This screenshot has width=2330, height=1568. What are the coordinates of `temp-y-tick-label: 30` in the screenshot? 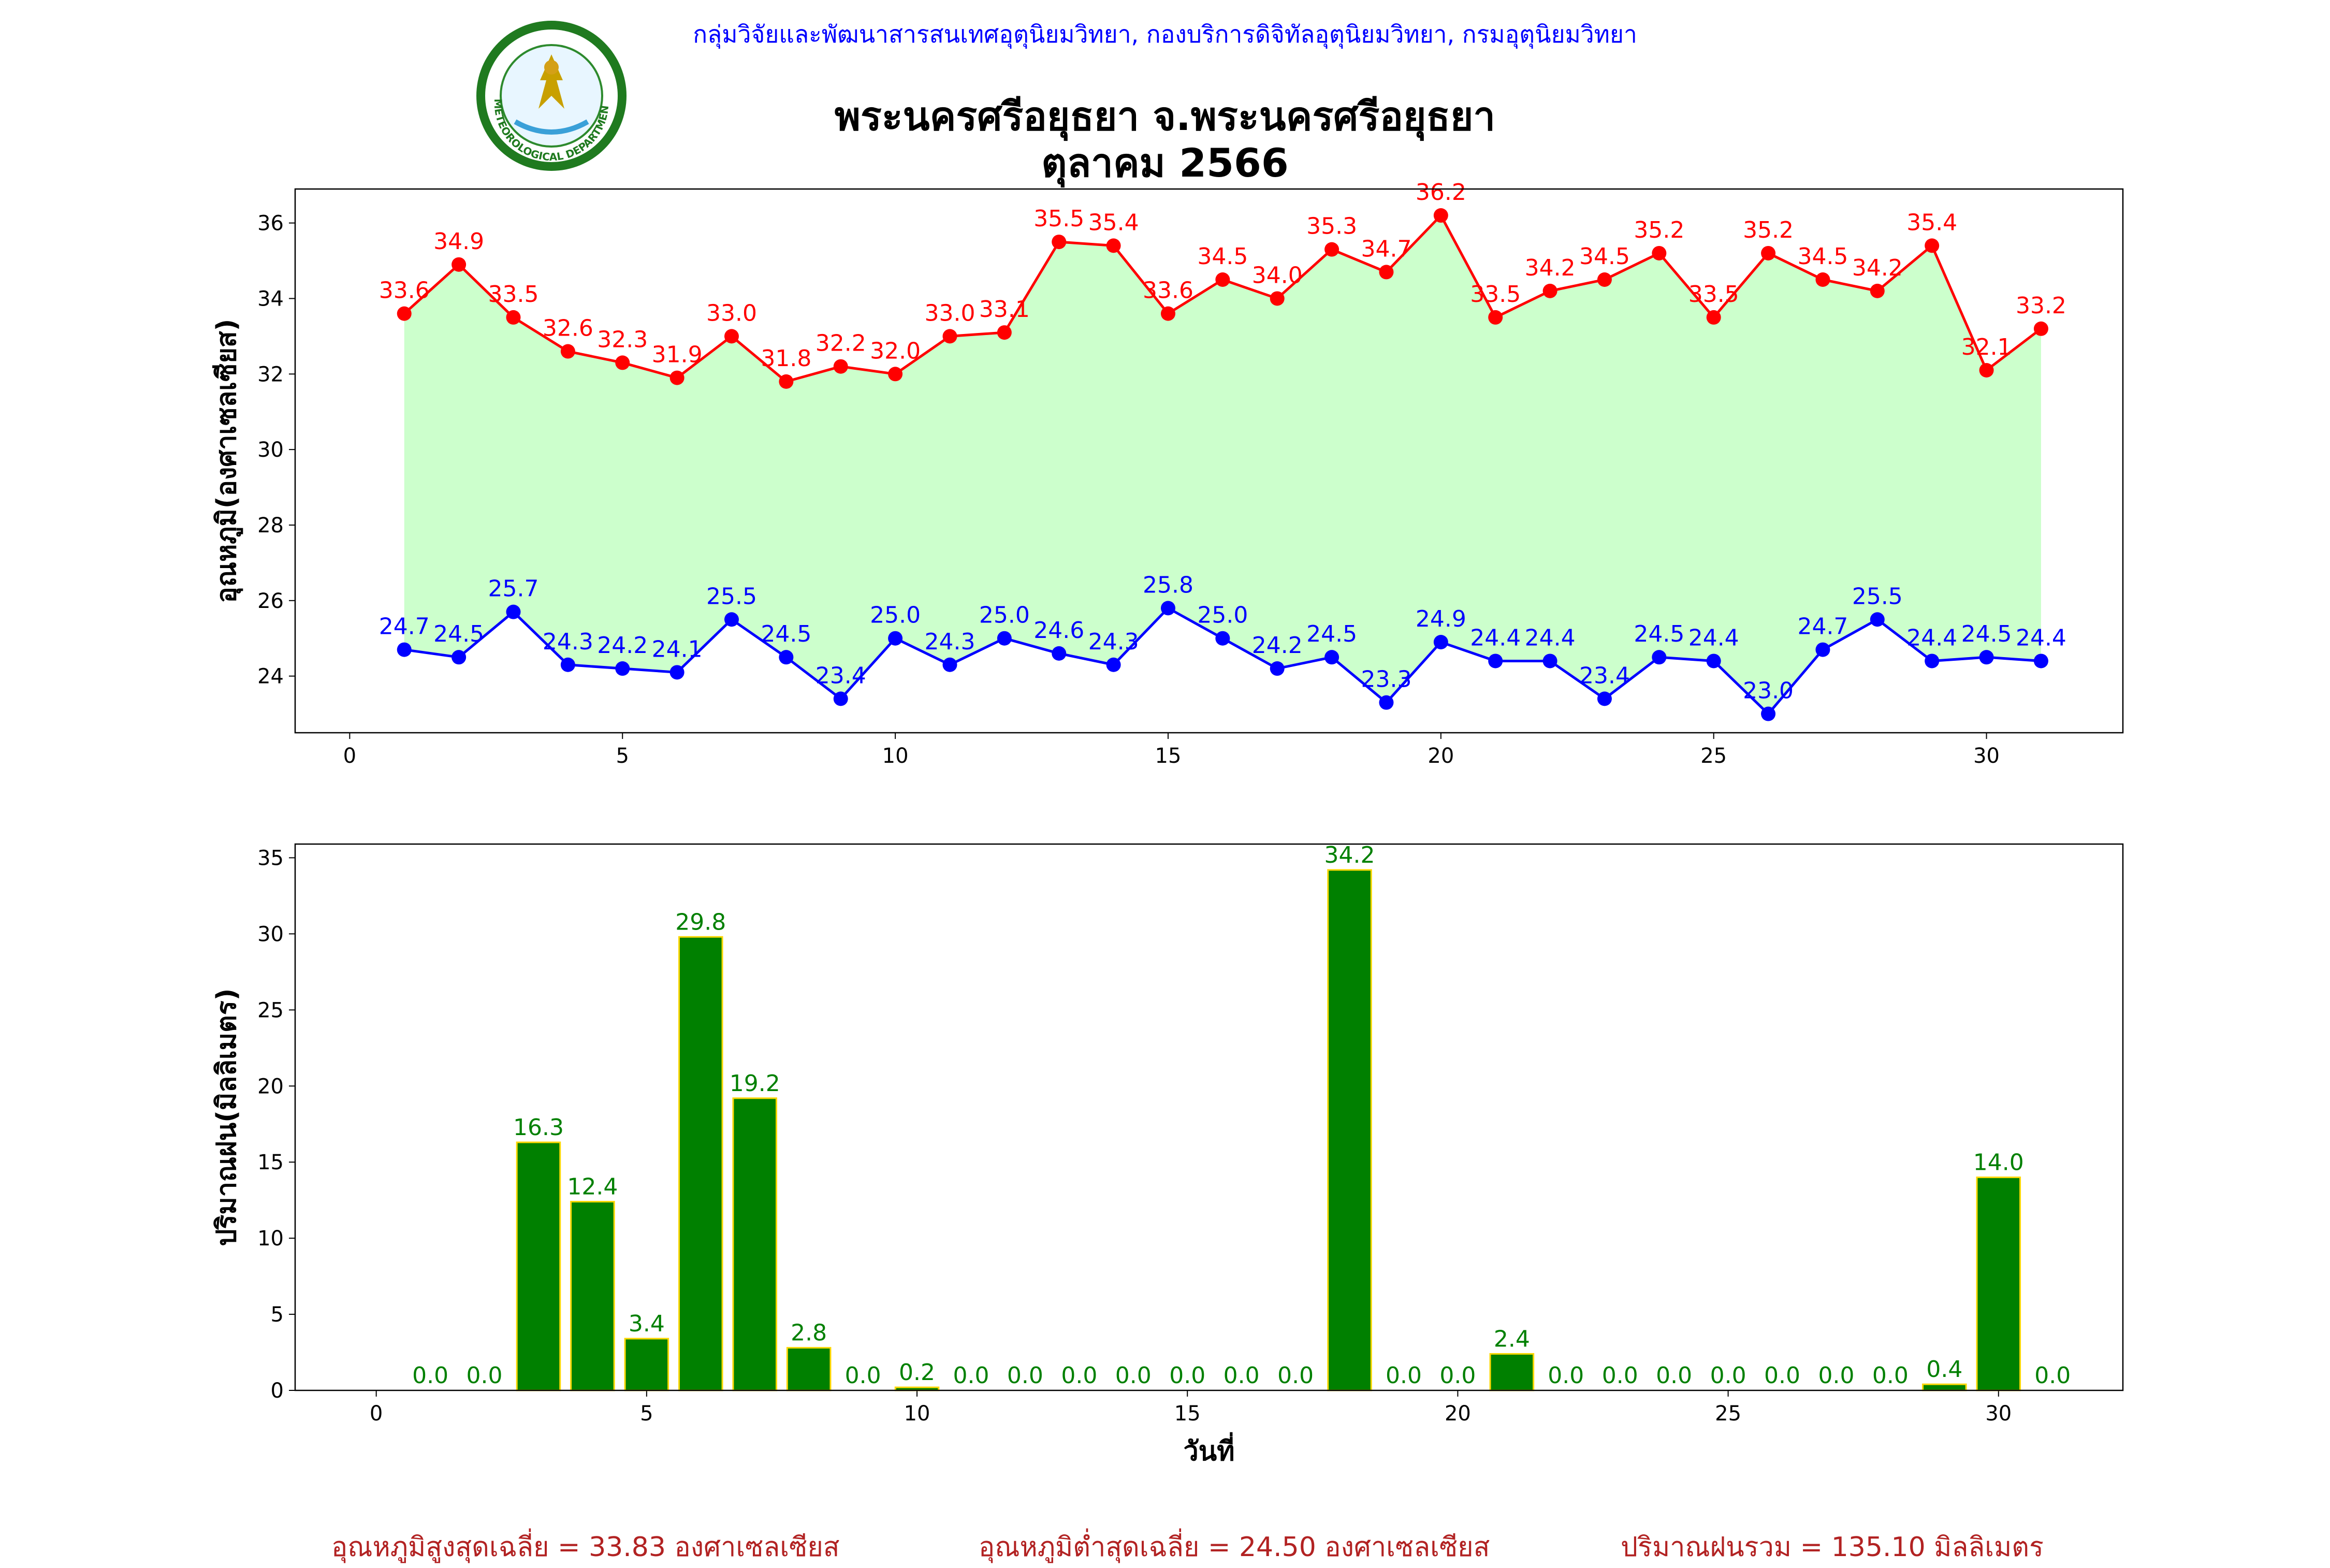 It's located at (270, 450).